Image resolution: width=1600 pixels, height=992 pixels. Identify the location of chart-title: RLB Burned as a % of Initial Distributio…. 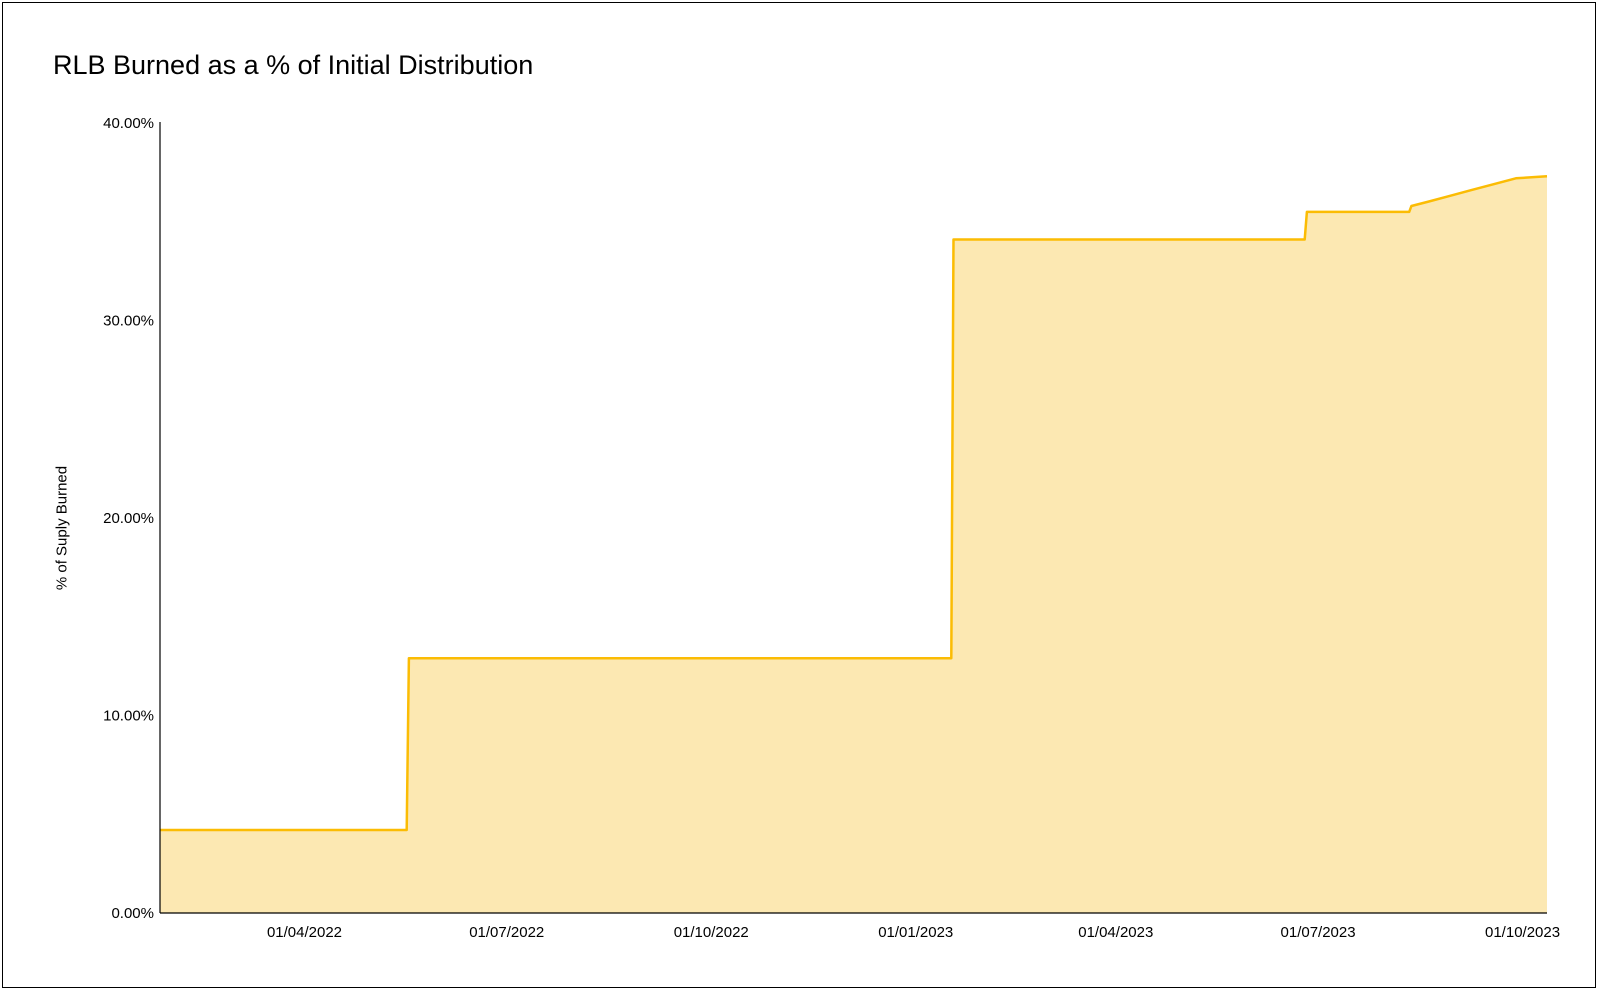
(293, 65).